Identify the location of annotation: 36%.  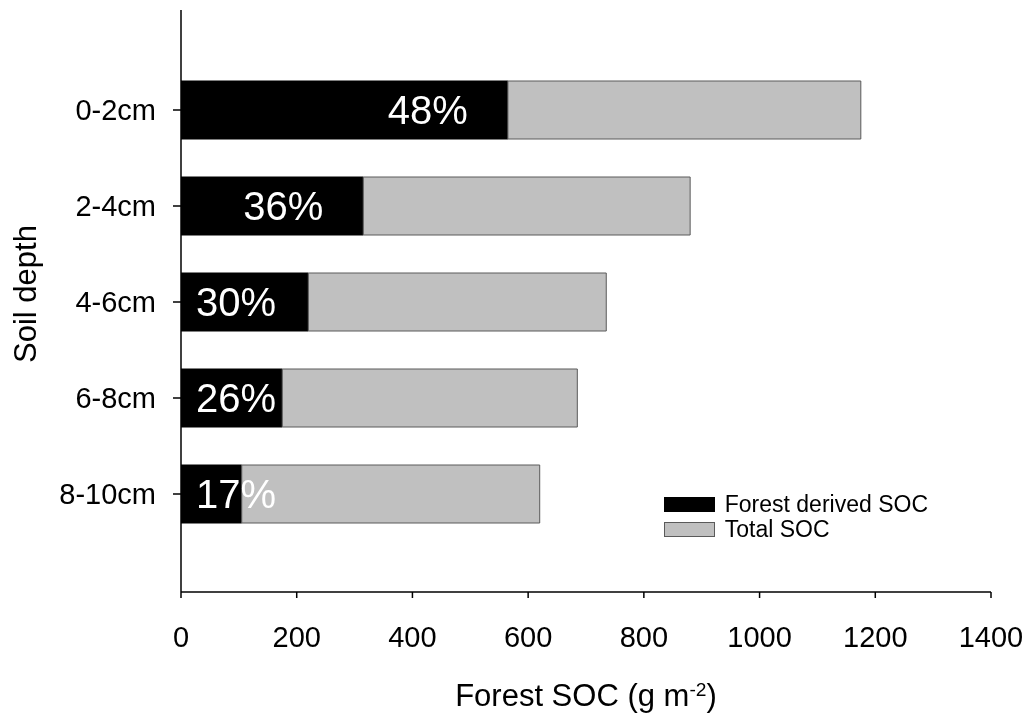
(283, 206).